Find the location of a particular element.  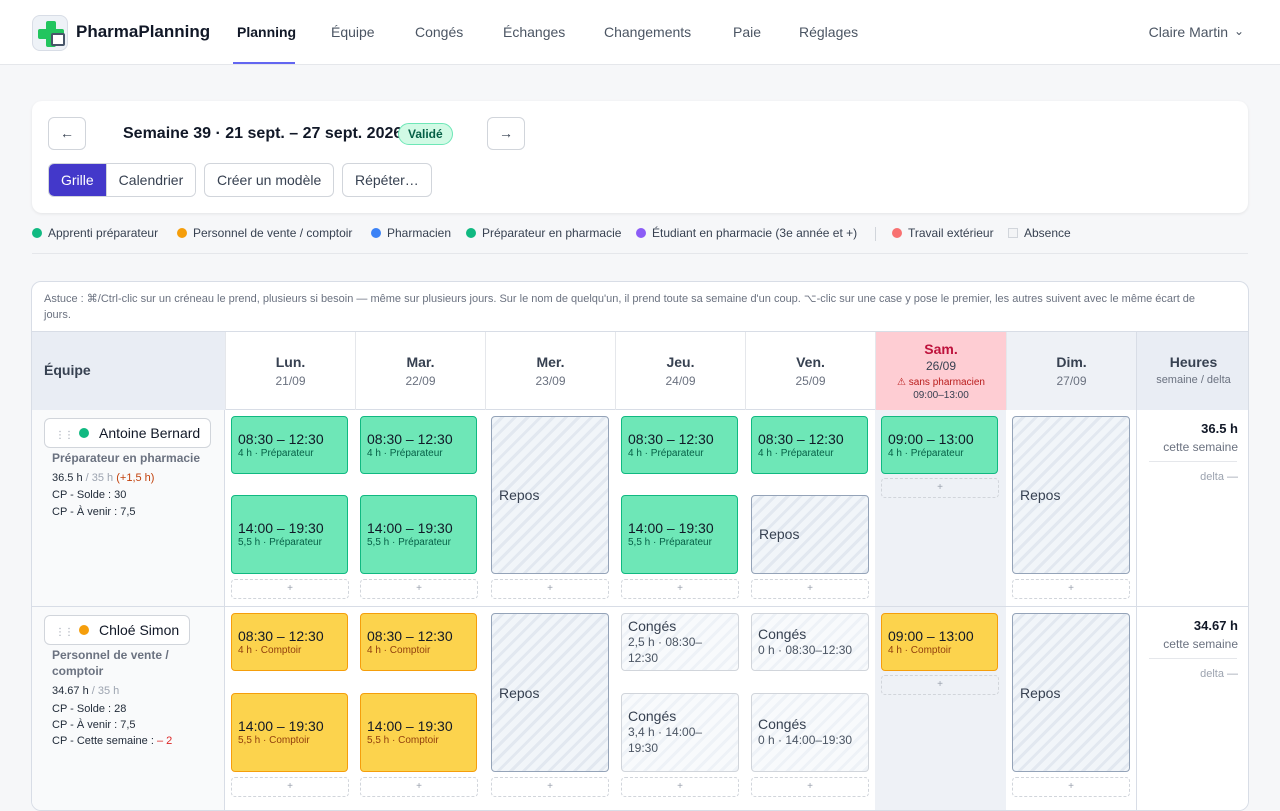

legend-item: Étudiant en pharmacie (3e année et +) is located at coordinates (746, 233).